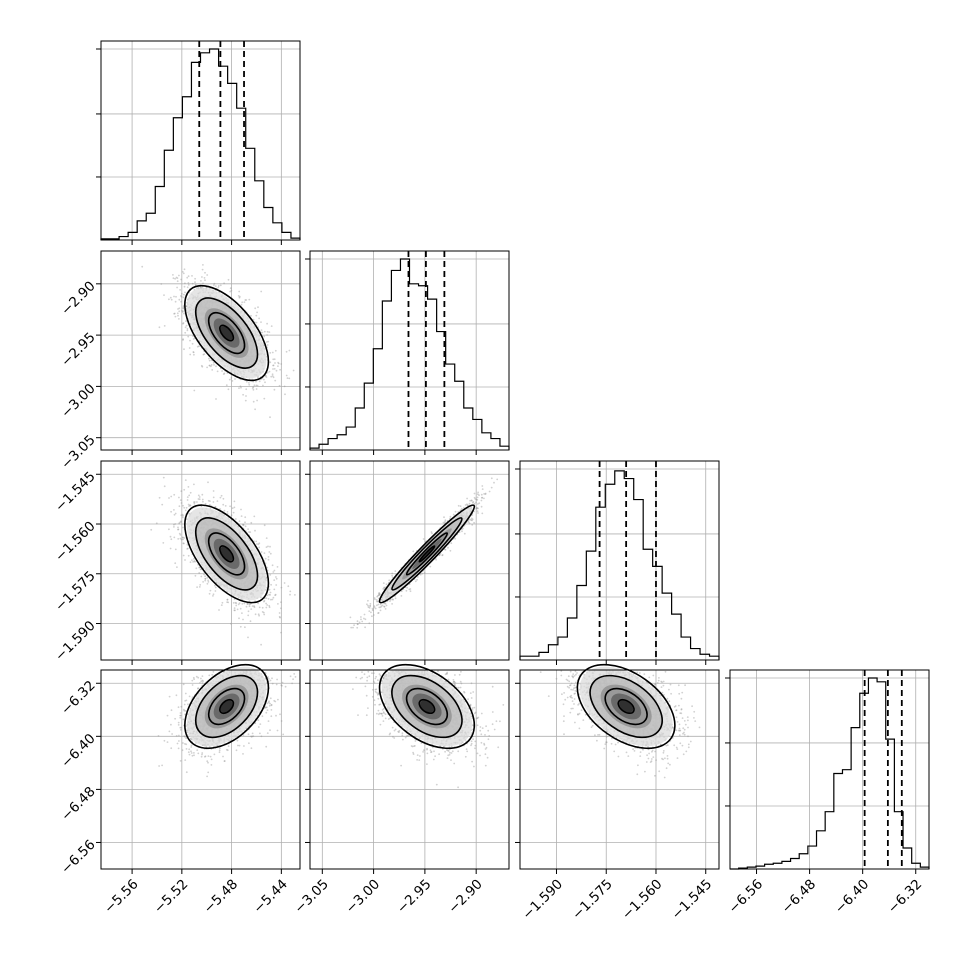 This screenshot has width=970, height=970. What do you see at coordinates (200, 140) in the screenshot?
I see `histogram-frame` at bounding box center [200, 140].